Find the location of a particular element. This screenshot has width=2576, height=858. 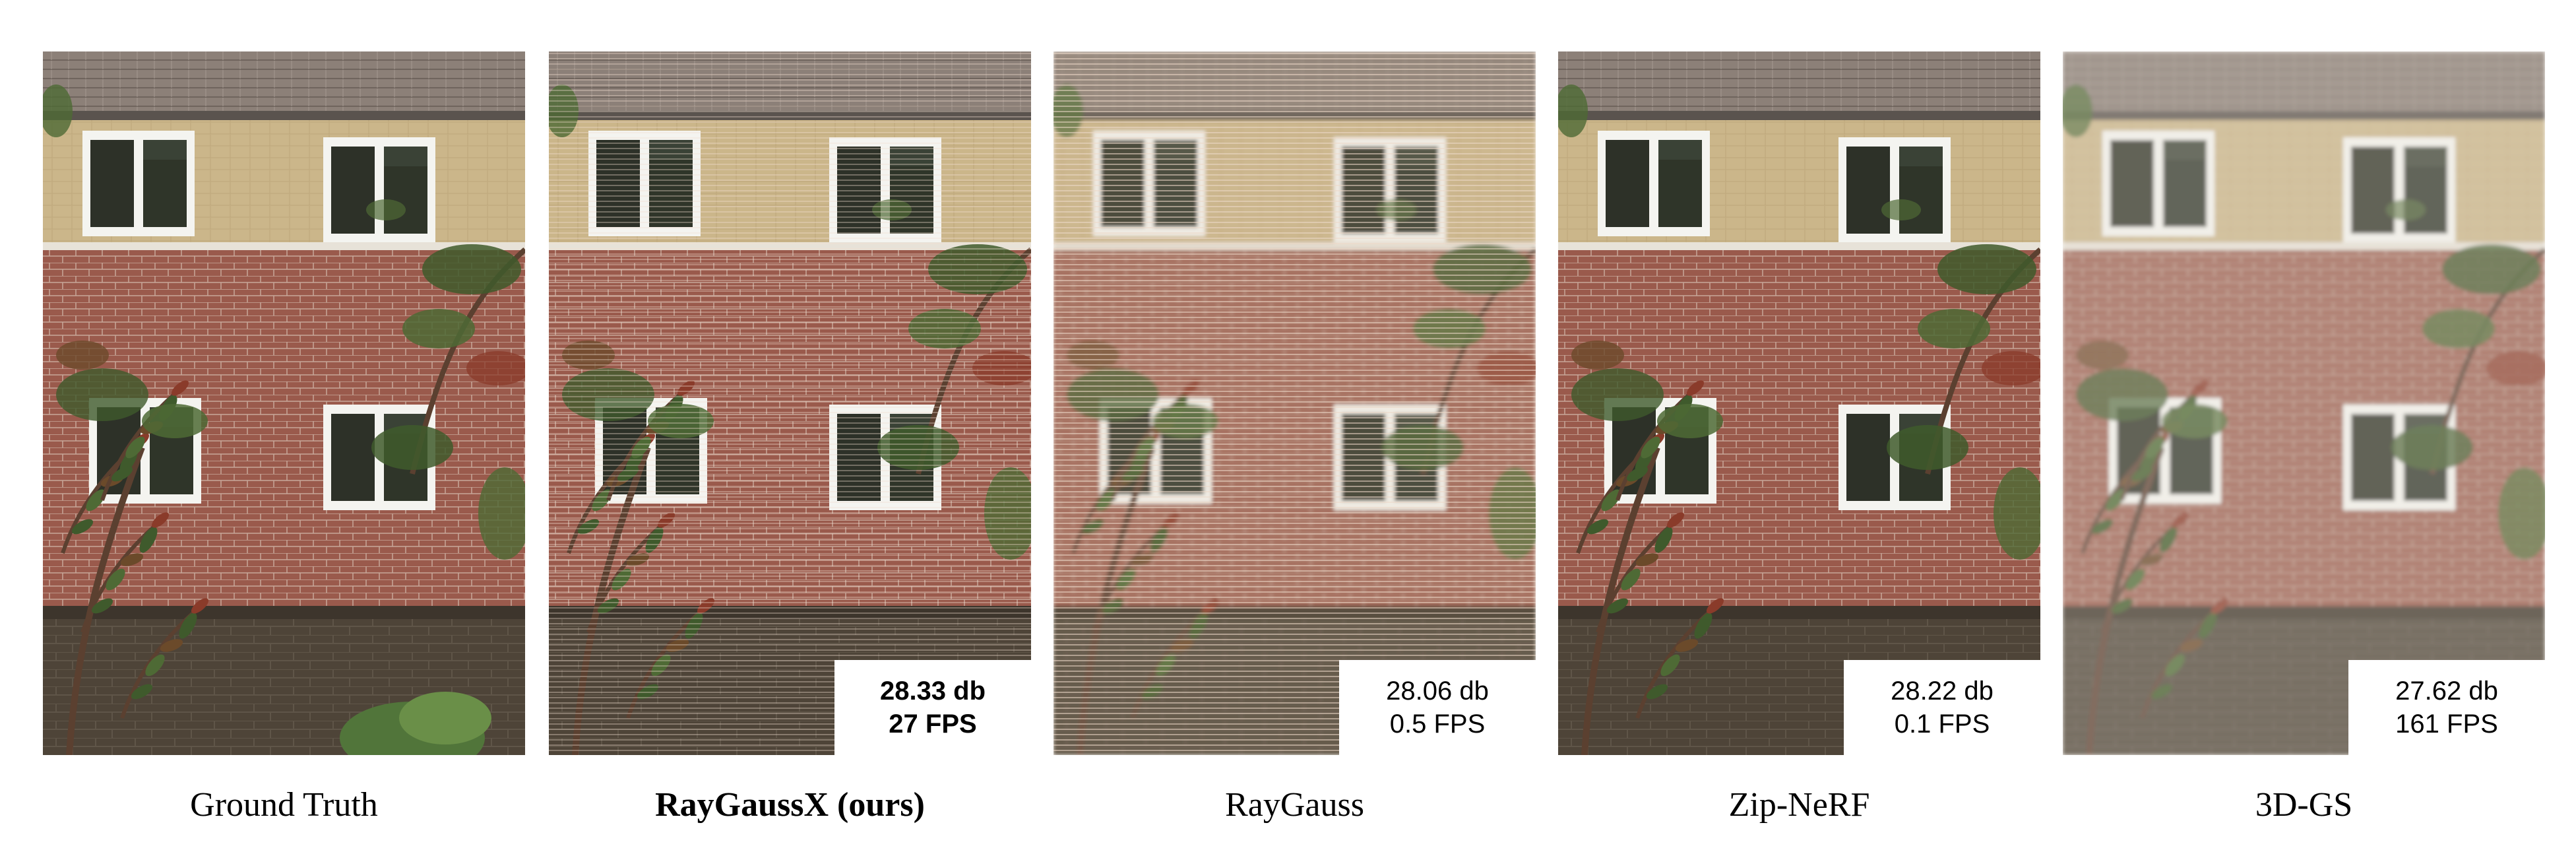

metric-box: 27.62 db 161 FPS is located at coordinates (2446, 707).